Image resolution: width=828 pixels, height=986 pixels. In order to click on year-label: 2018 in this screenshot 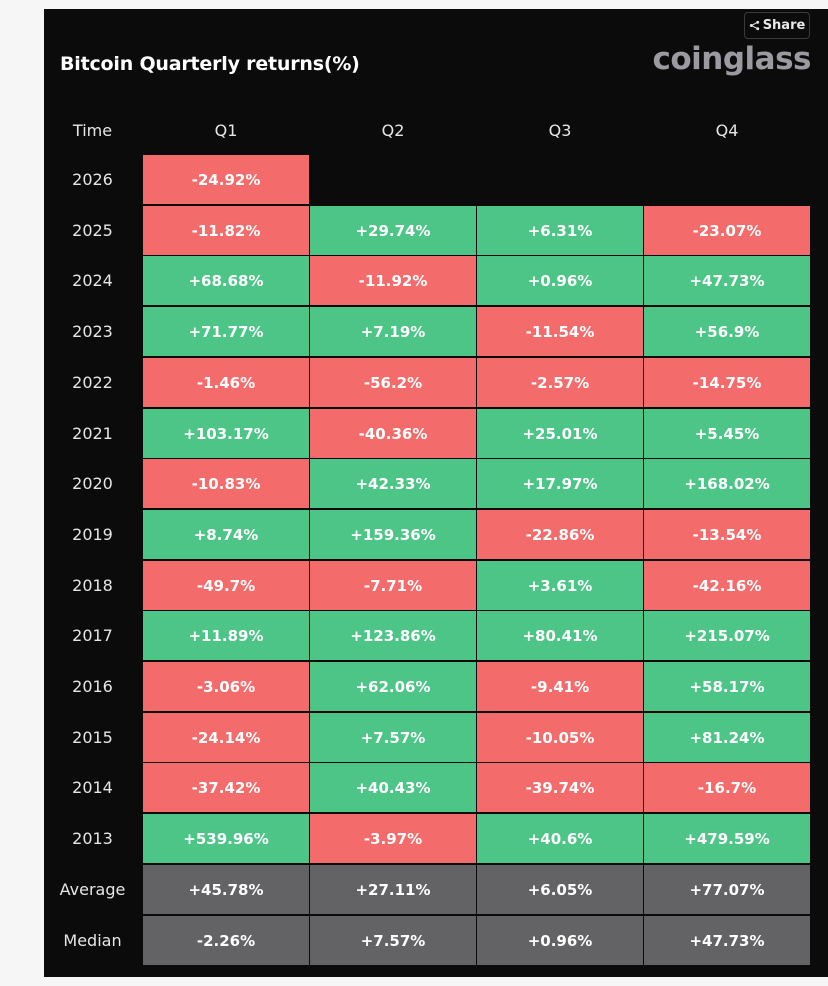, I will do `click(92, 585)`.